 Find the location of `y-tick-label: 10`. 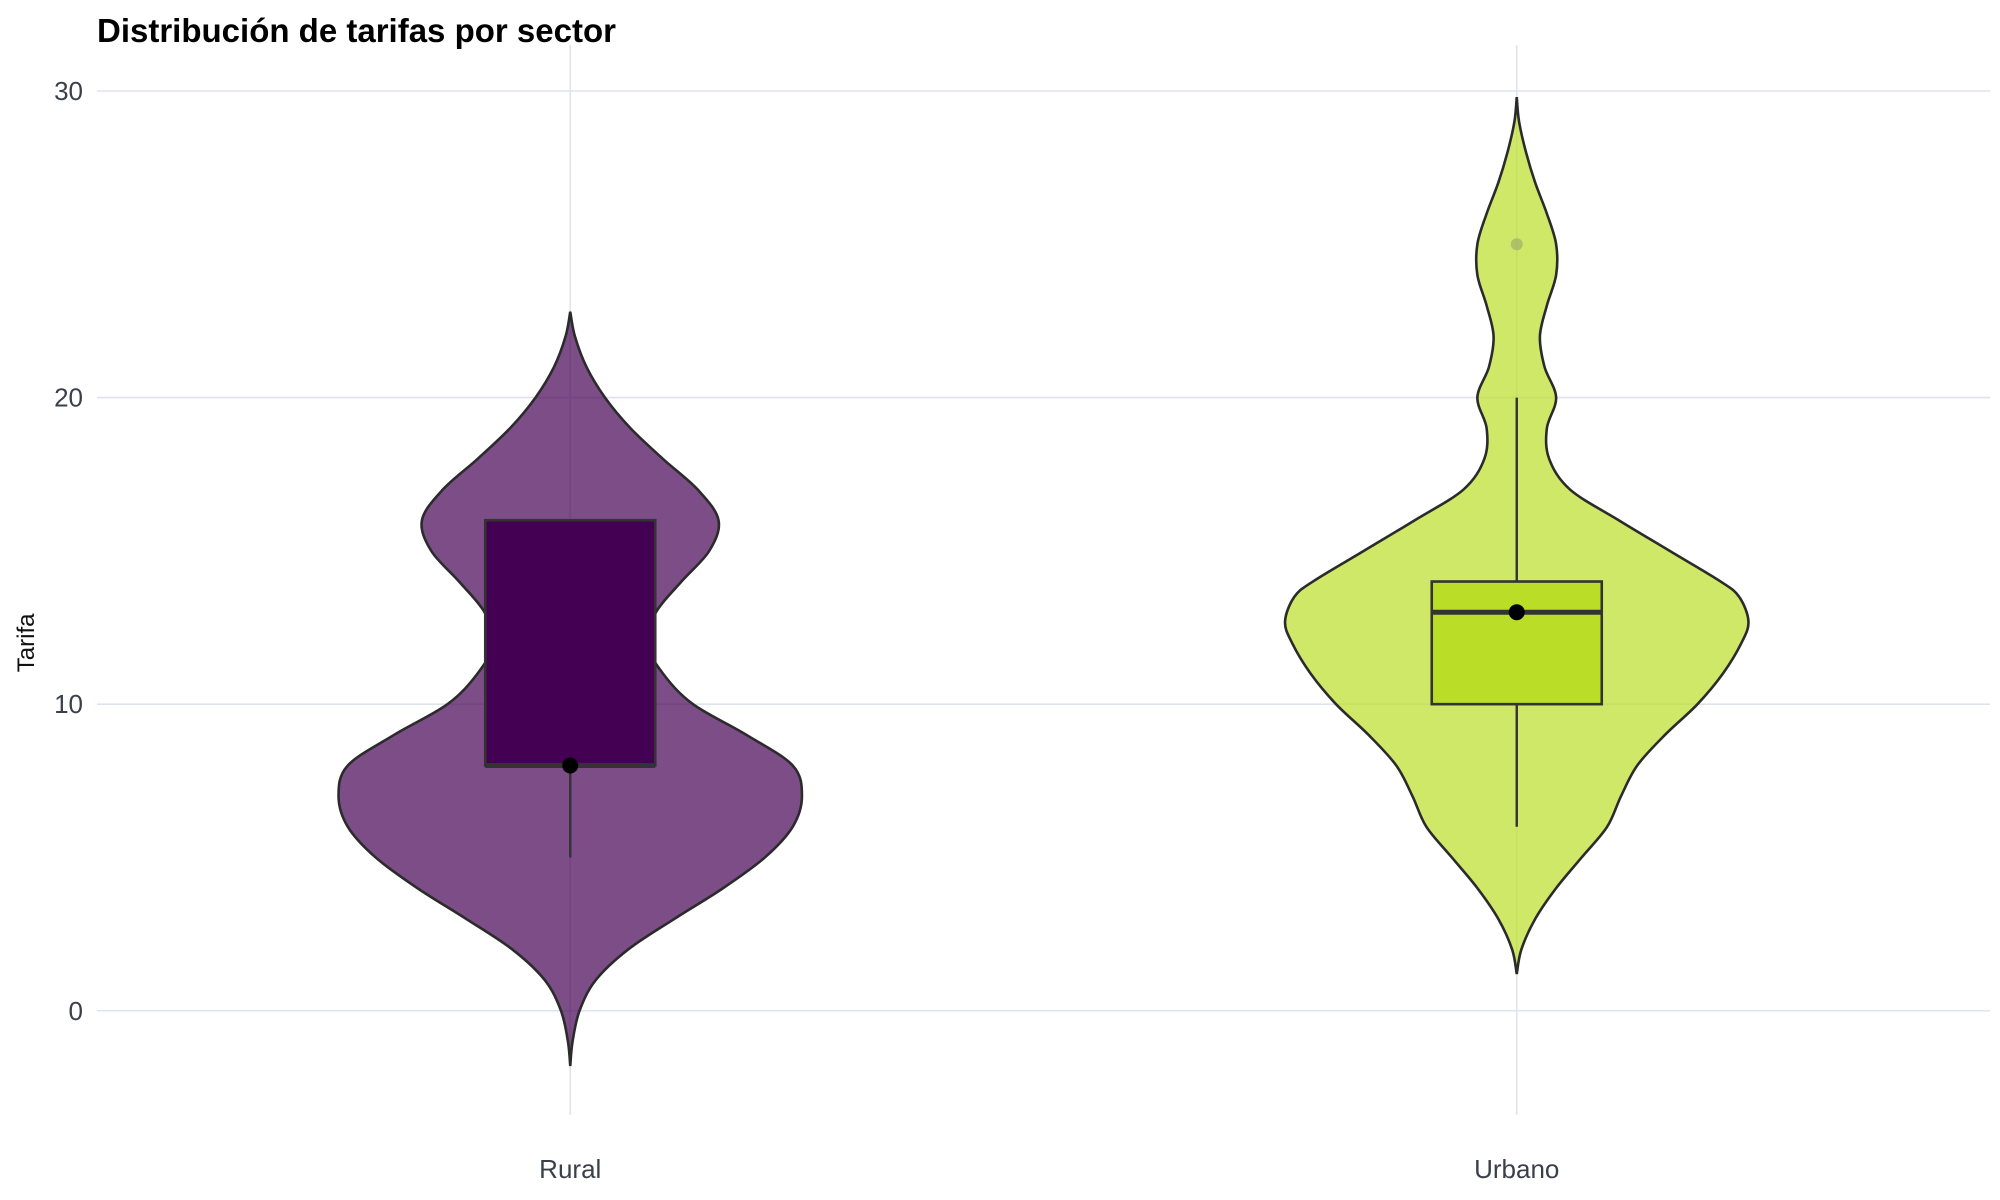

y-tick-label: 10 is located at coordinates (68, 704).